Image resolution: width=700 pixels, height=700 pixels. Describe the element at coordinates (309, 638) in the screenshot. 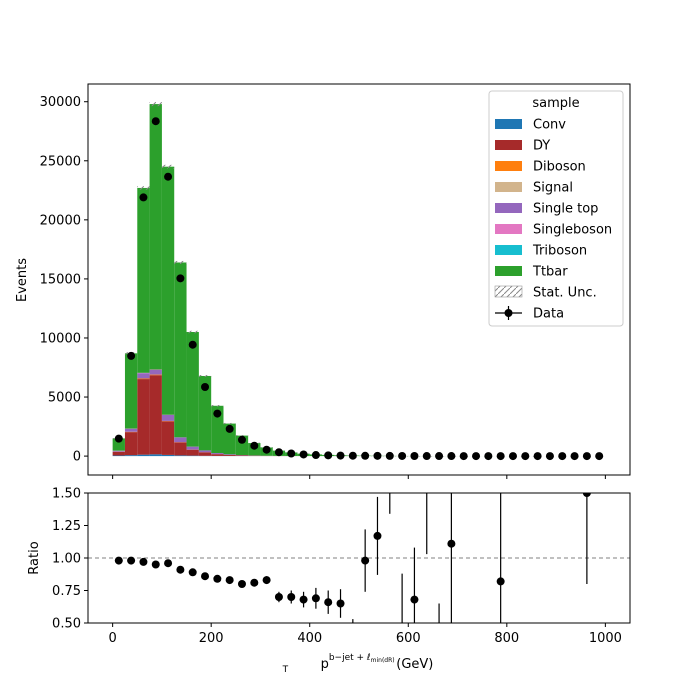

I see `ratio-x-tick-label: 400` at that location.